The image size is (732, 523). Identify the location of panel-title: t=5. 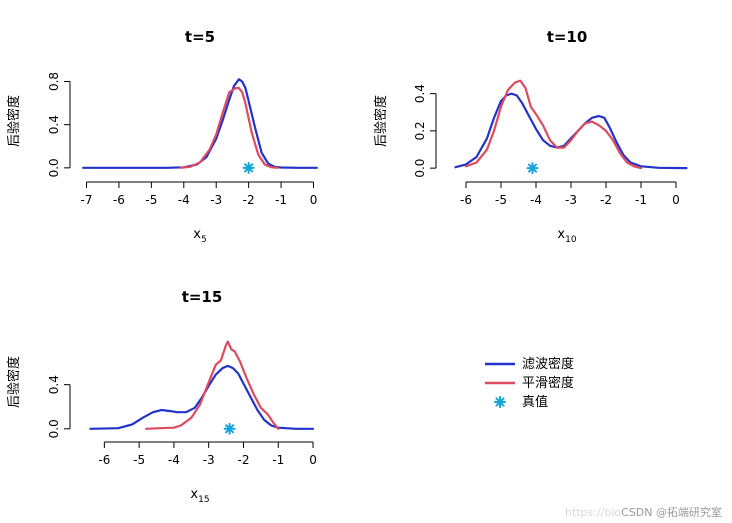
(200, 37).